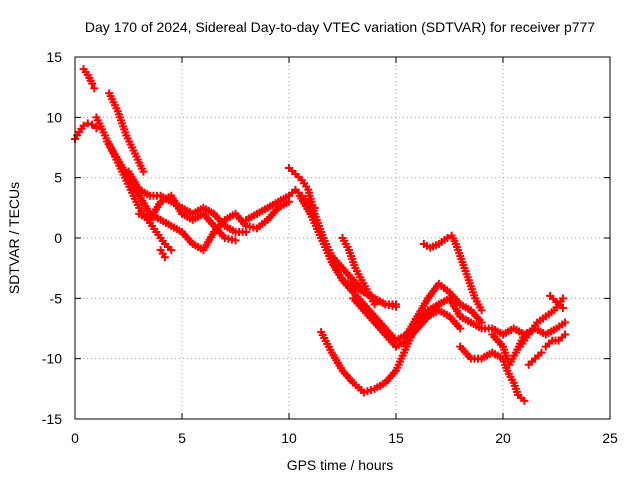 The height and width of the screenshot is (480, 640). What do you see at coordinates (54, 117) in the screenshot?
I see `y-tick-label: 10` at bounding box center [54, 117].